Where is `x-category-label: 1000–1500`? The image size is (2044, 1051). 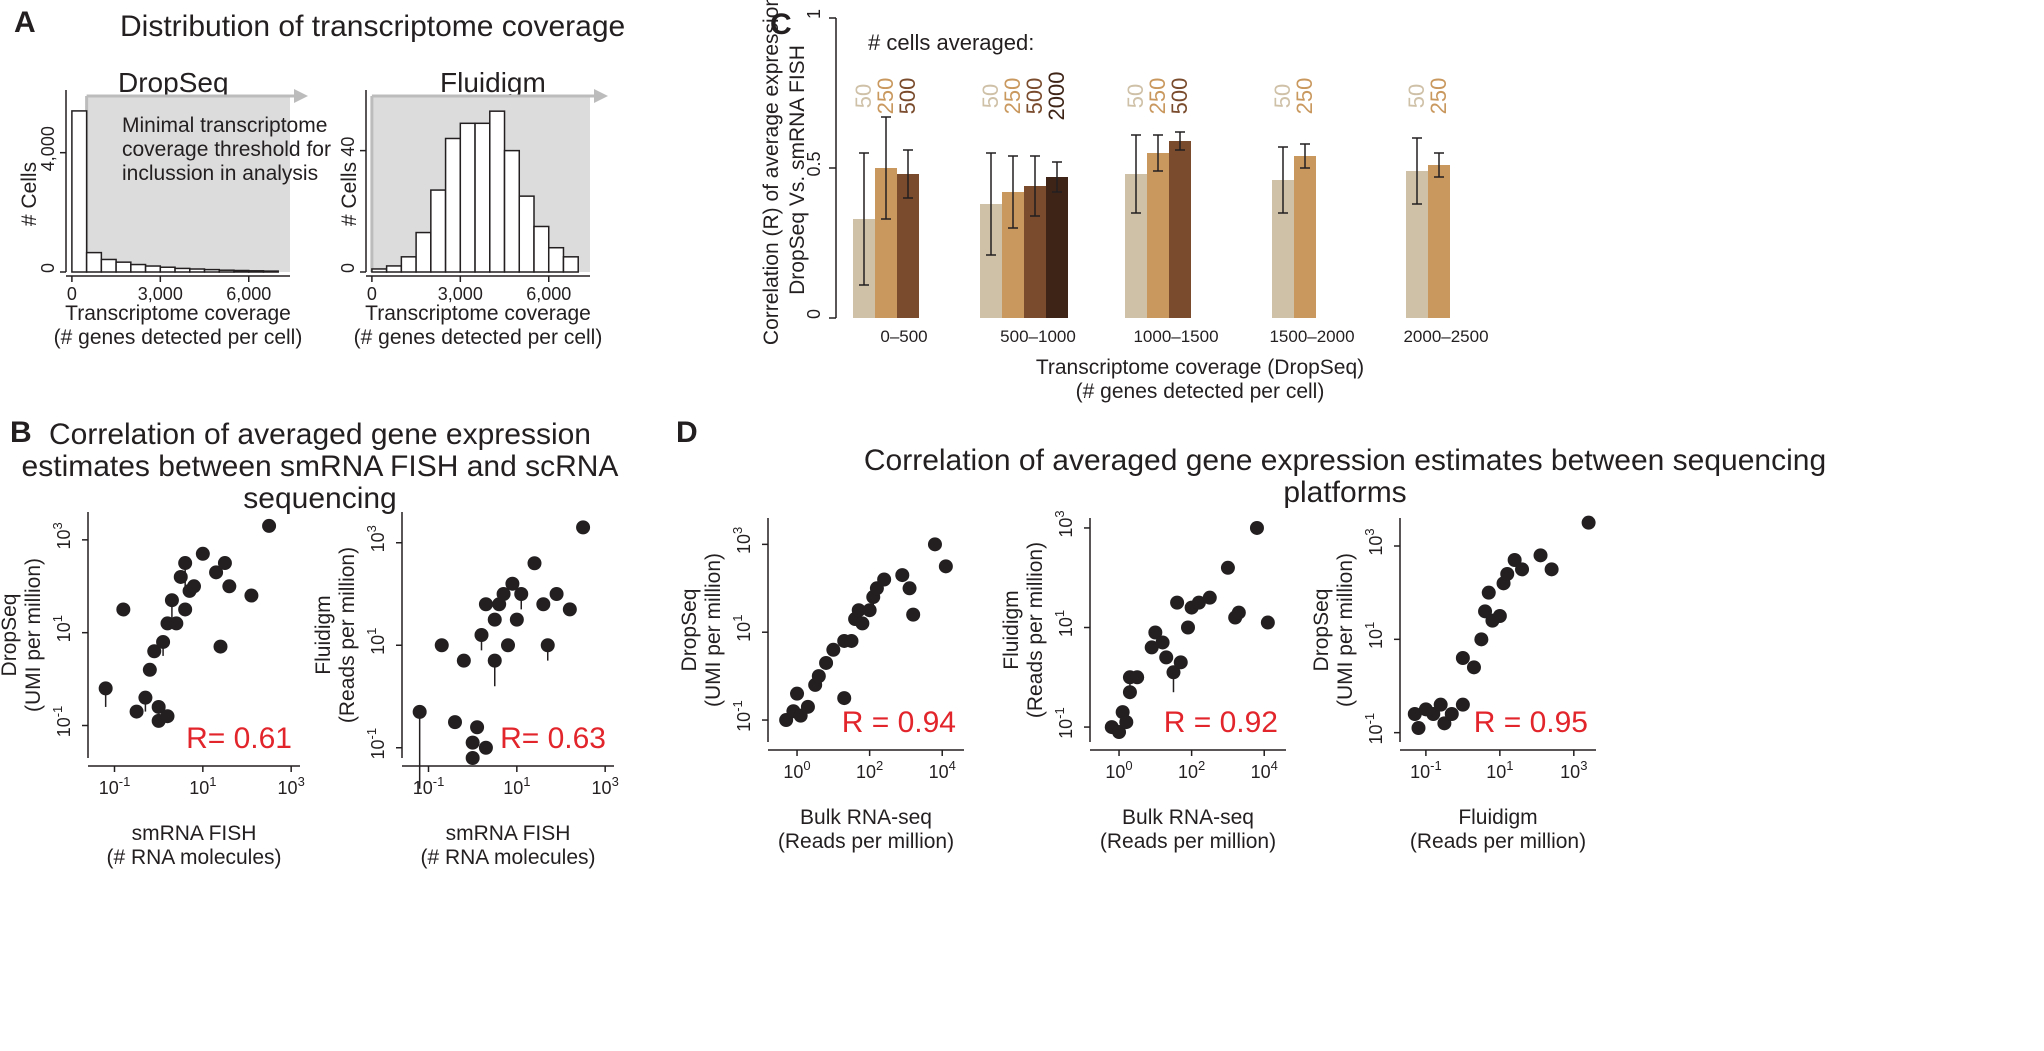 x-category-label: 1000–1500 is located at coordinates (1175, 336).